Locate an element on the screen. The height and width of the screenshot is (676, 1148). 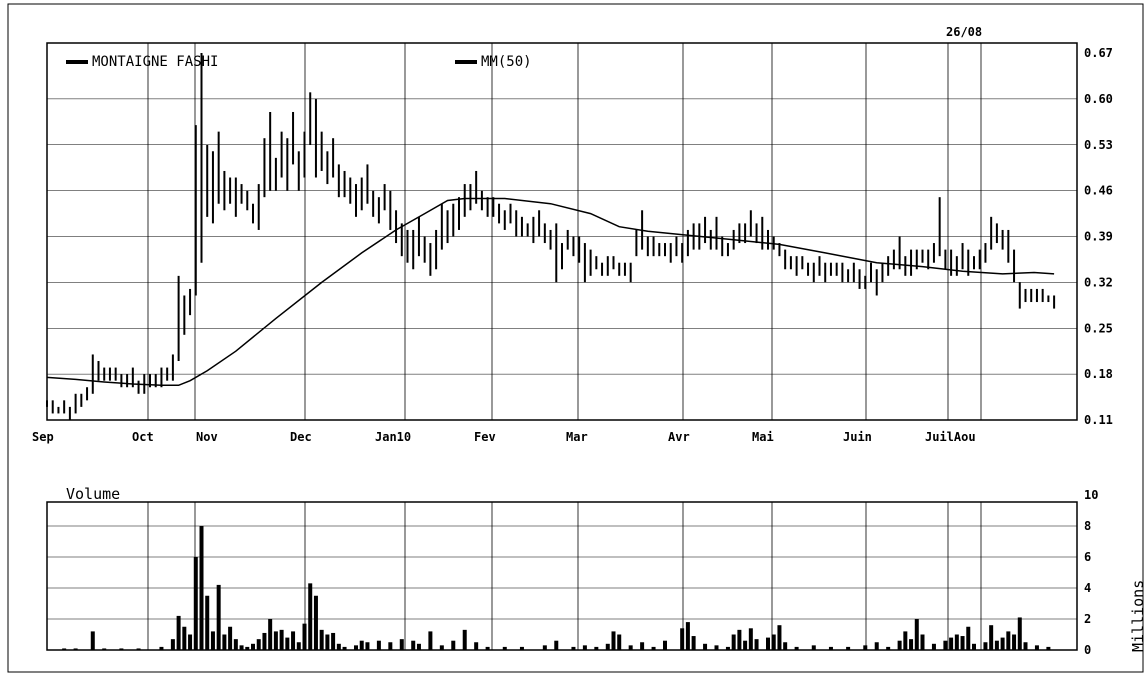
price-y-tick-label: 0.67 is located at coordinates (1098, 53).